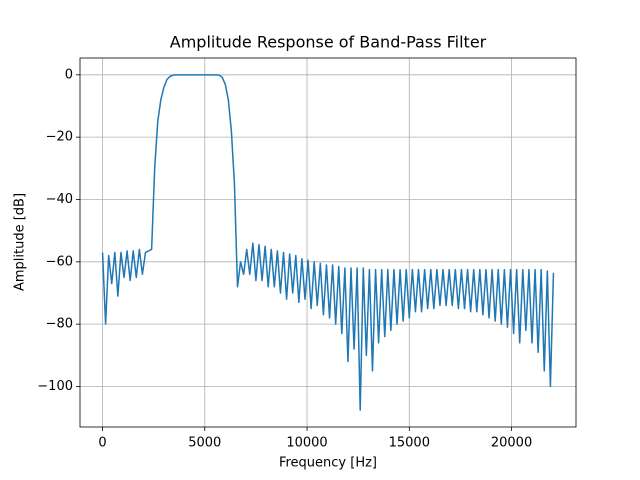  I want to click on x-axis-label: Frequency [Hz], so click(328, 463).